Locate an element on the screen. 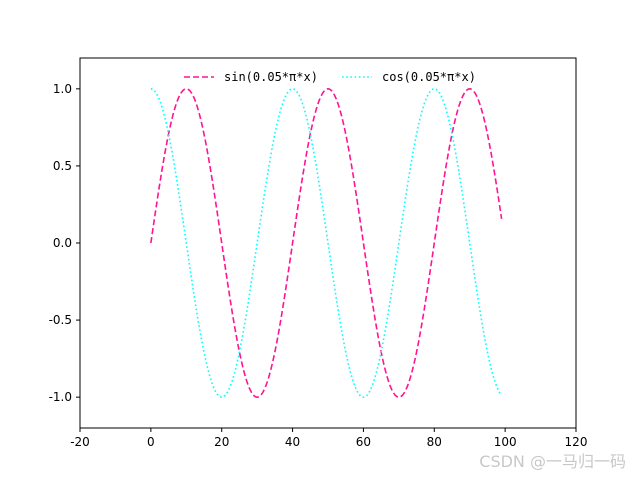  x-tick-label: -20 is located at coordinates (80, 442).